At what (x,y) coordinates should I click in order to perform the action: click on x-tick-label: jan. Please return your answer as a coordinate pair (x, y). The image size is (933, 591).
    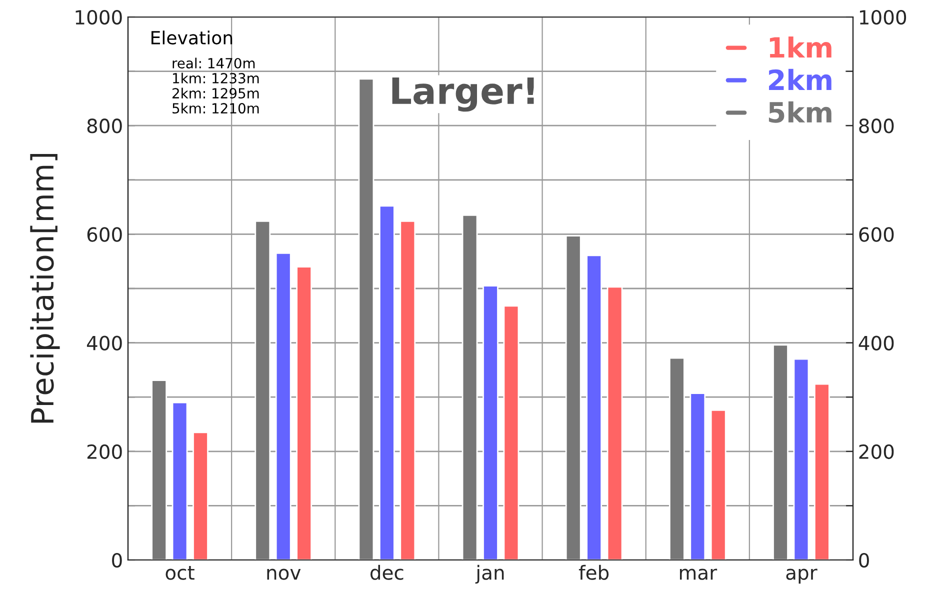
    Looking at the image, I should click on (489, 574).